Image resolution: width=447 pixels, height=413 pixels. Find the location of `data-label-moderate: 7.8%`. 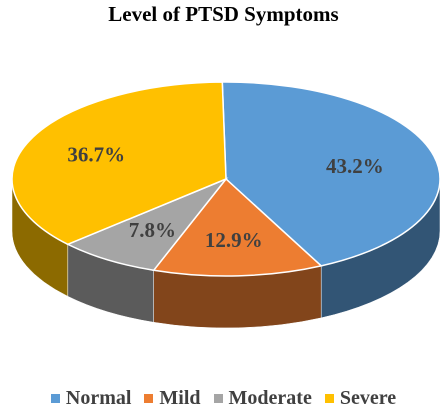

data-label-moderate: 7.8% is located at coordinates (152, 230).